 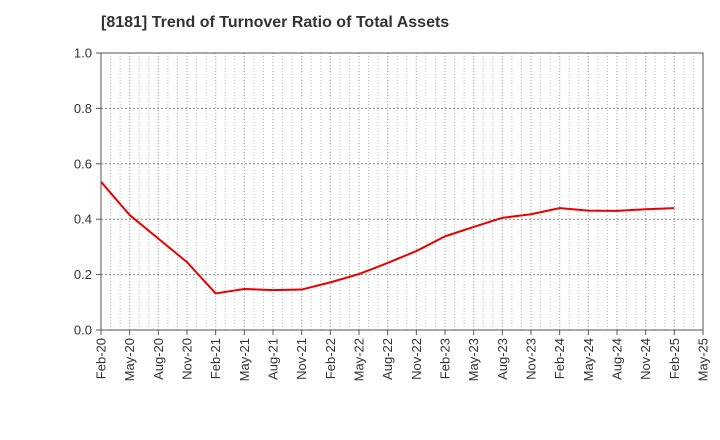 What do you see at coordinates (158, 359) in the screenshot?
I see `x-tick-label: Aug-20` at bounding box center [158, 359].